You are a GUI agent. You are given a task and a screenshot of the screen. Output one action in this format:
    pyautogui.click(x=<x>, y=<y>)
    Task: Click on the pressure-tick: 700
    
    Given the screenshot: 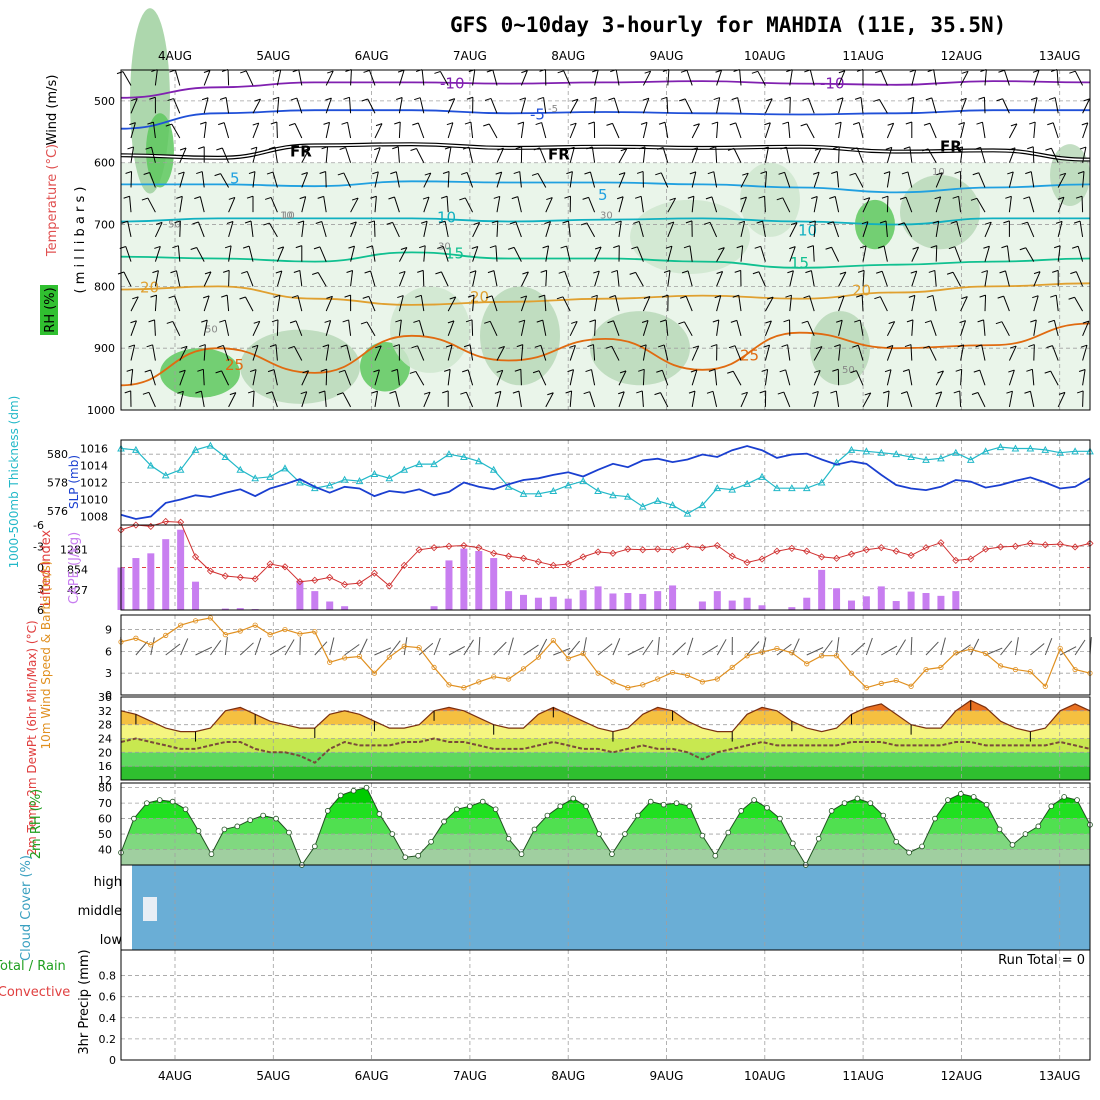 What is the action you would take?
    pyautogui.click(x=104, y=225)
    